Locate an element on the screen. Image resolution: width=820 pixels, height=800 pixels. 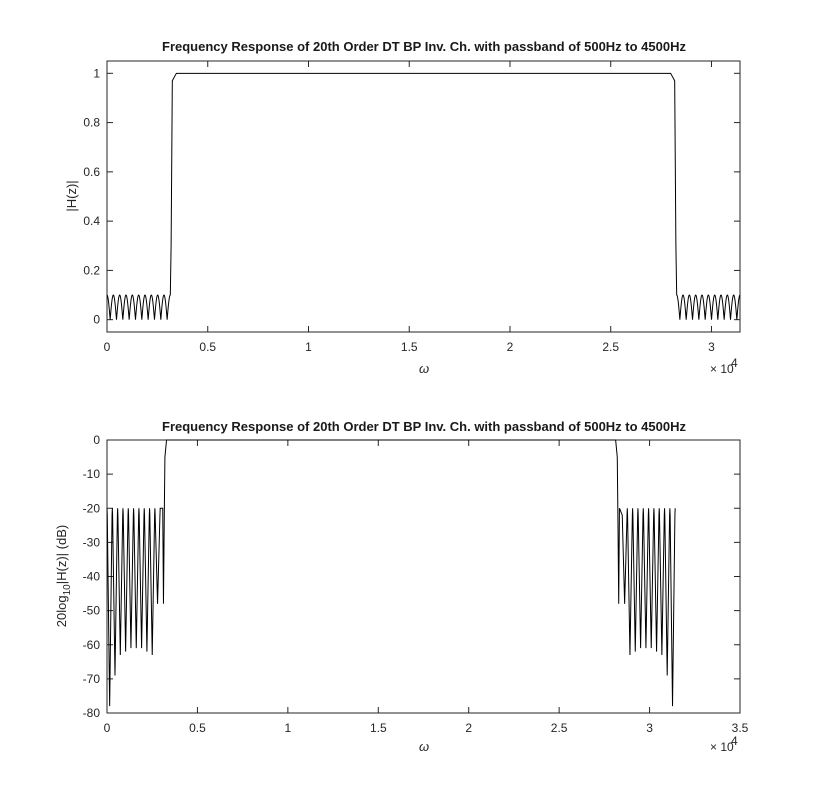
y-tick-label: -20 is located at coordinates (92, 508).